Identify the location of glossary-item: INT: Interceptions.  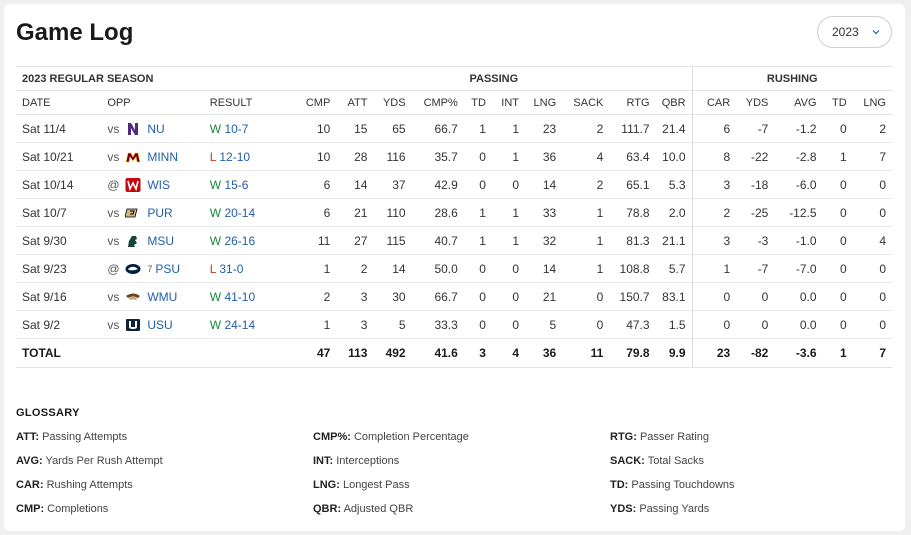
(356, 461).